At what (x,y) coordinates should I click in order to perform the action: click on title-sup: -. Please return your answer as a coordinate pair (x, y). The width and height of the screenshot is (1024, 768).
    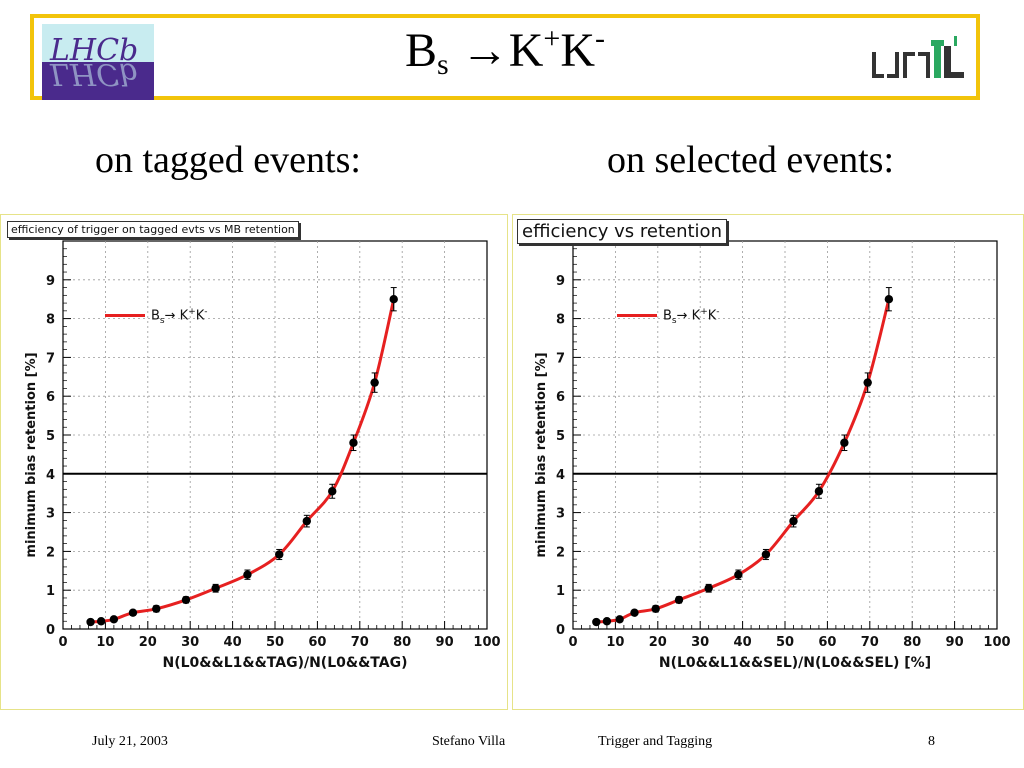
    Looking at the image, I should click on (599, 38).